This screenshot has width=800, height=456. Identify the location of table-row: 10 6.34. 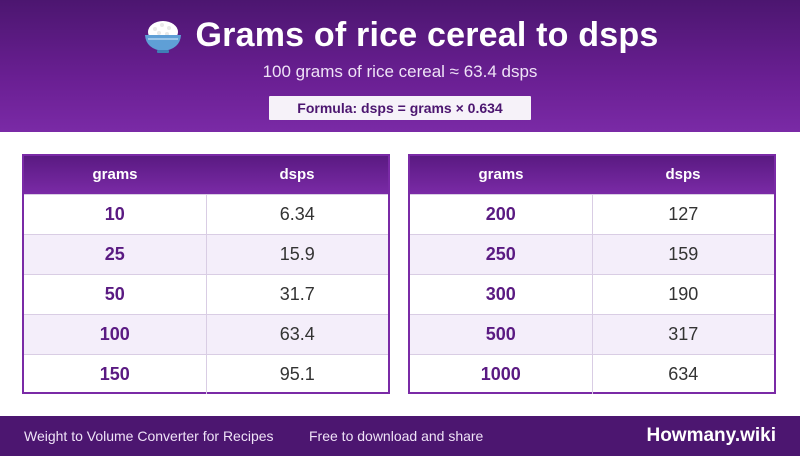
(206, 213).